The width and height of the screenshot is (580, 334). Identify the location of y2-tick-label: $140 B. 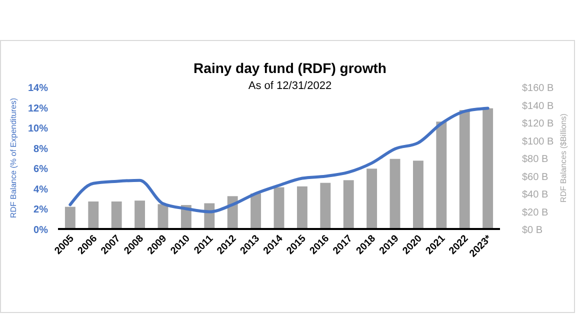
(538, 106).